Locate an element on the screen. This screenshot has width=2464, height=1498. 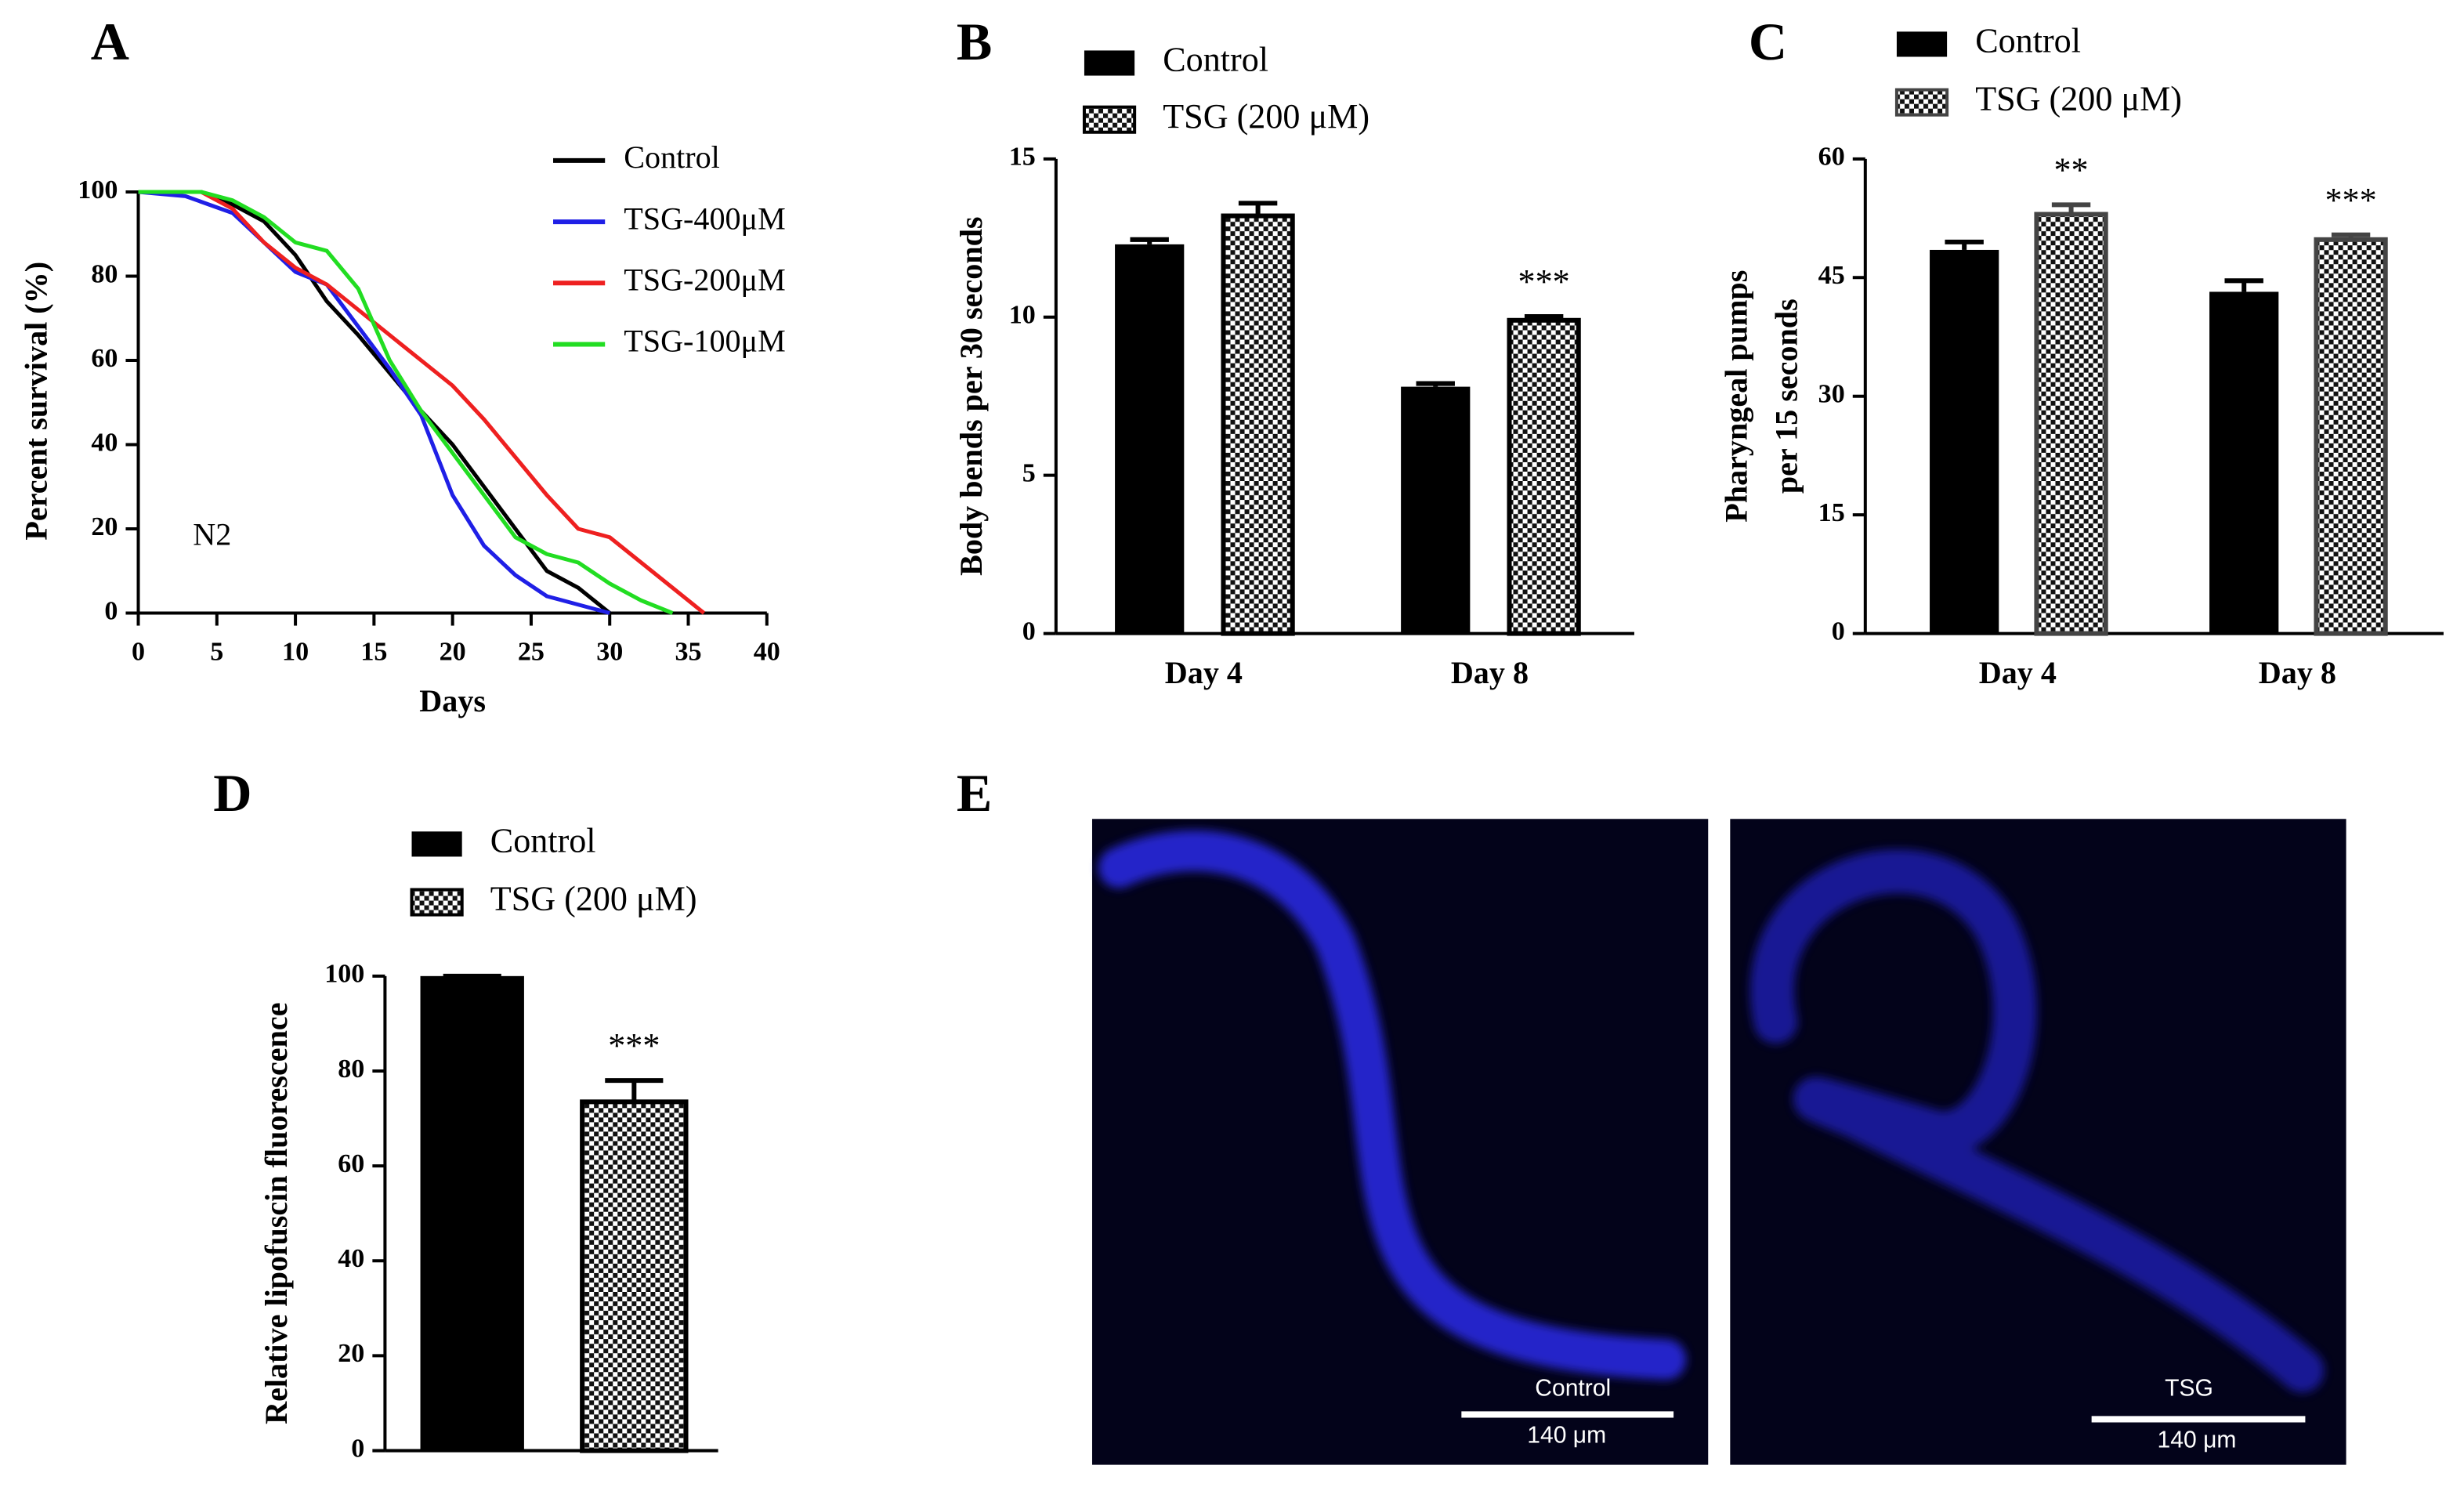
y-tick-label: 10 is located at coordinates (1022, 315).